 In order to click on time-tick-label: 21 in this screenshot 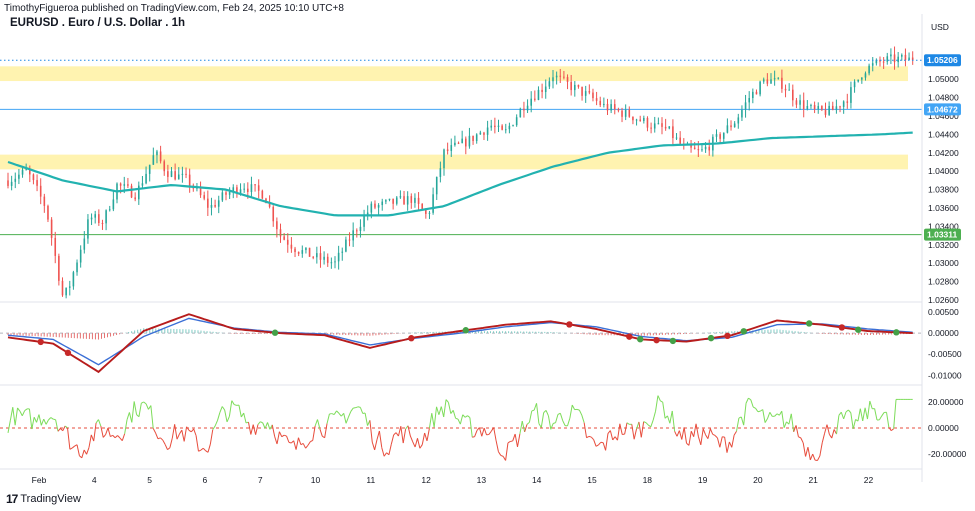, I will do `click(813, 480)`.